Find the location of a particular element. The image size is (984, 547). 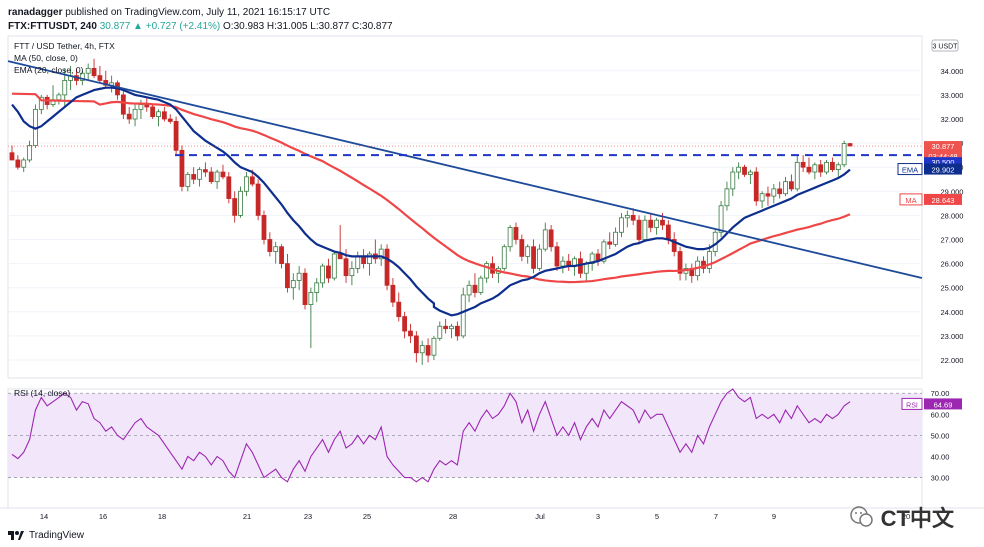

rsi-tick-label: 40.00 is located at coordinates (940, 456).